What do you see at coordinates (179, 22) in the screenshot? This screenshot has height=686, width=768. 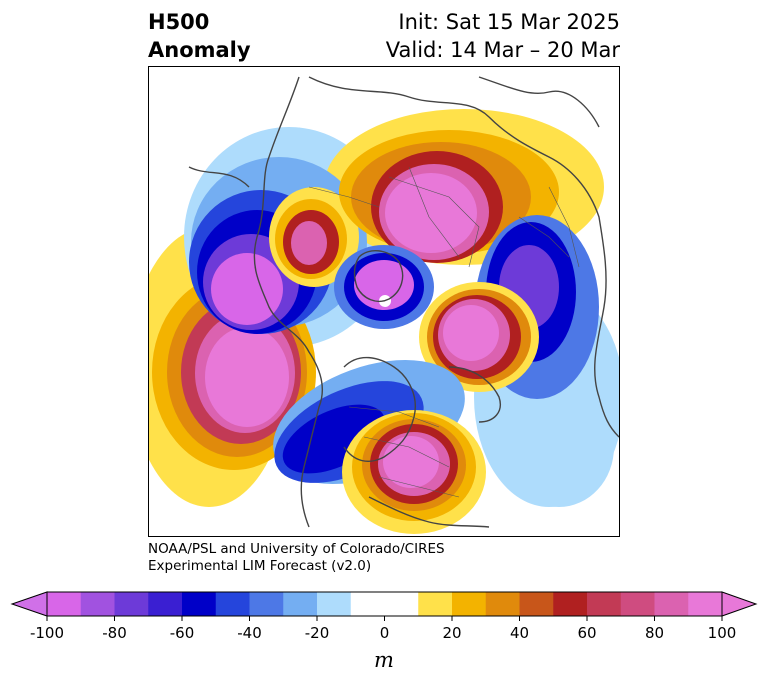 I see `title-line-1: H500` at bounding box center [179, 22].